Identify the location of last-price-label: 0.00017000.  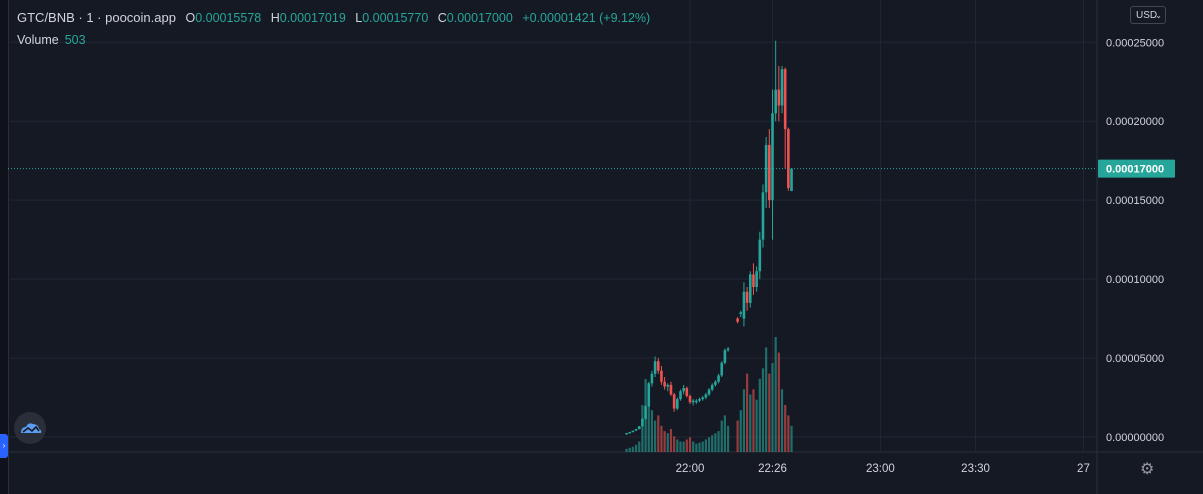
(1135, 170).